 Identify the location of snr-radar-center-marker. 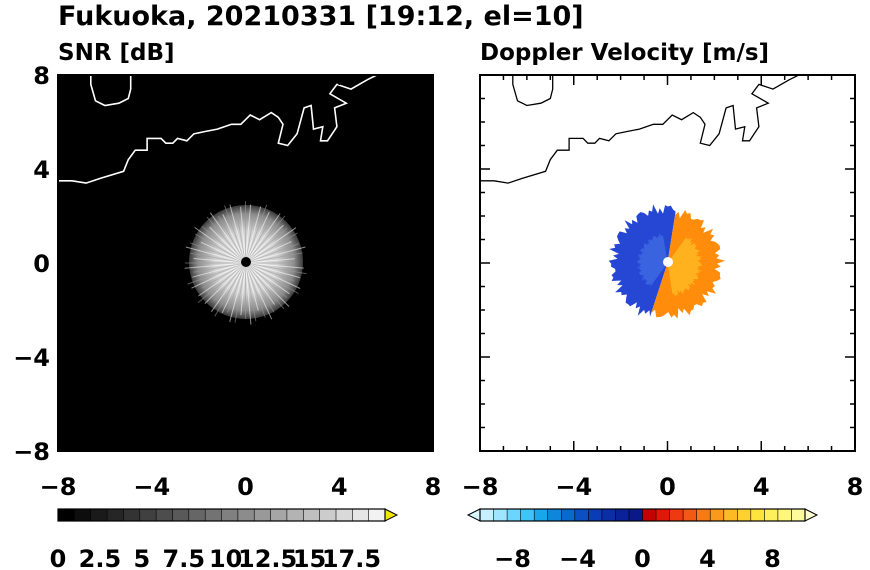
(246, 262).